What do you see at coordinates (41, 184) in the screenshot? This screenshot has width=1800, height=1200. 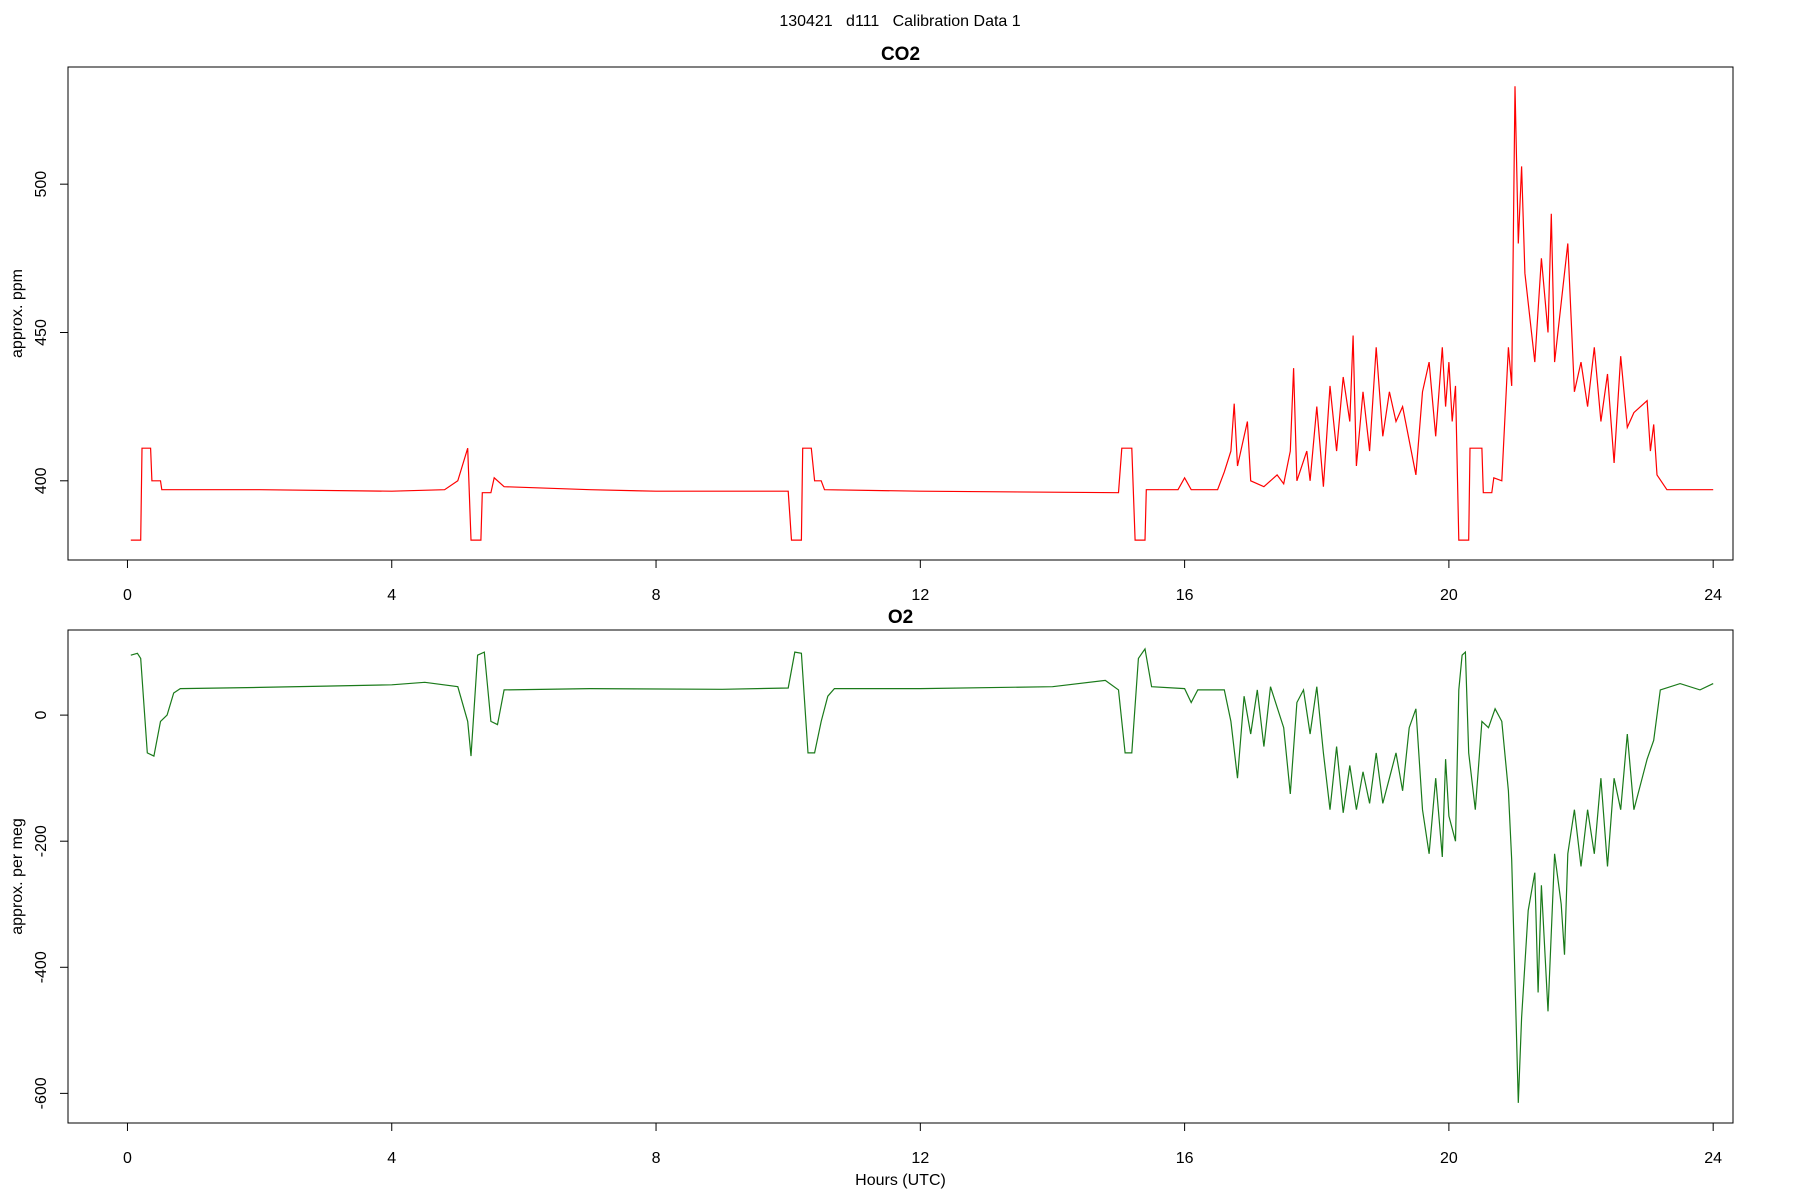 I see `y-tick-label: 500` at bounding box center [41, 184].